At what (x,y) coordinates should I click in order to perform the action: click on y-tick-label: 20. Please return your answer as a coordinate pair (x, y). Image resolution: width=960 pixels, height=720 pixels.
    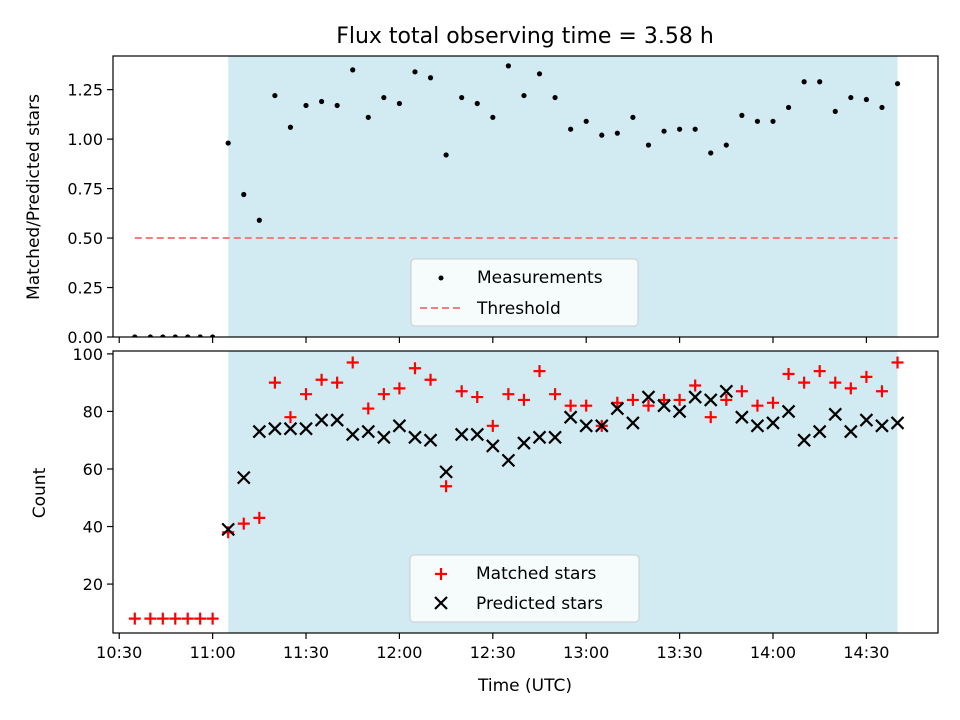
    Looking at the image, I should click on (93, 584).